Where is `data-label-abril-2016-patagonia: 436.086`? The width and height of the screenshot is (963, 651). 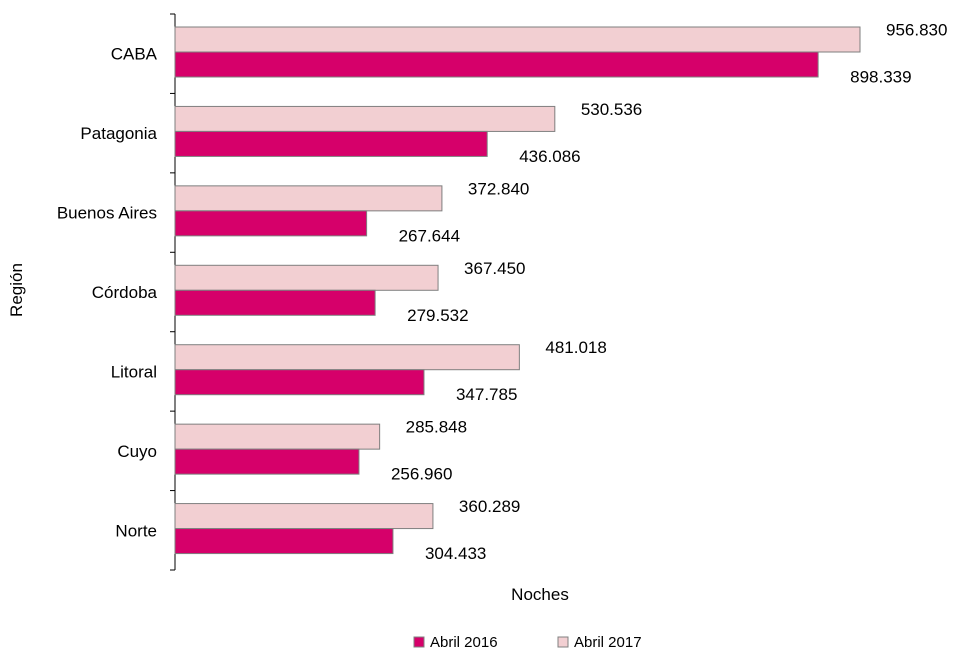
data-label-abril-2016-patagonia: 436.086 is located at coordinates (549, 156).